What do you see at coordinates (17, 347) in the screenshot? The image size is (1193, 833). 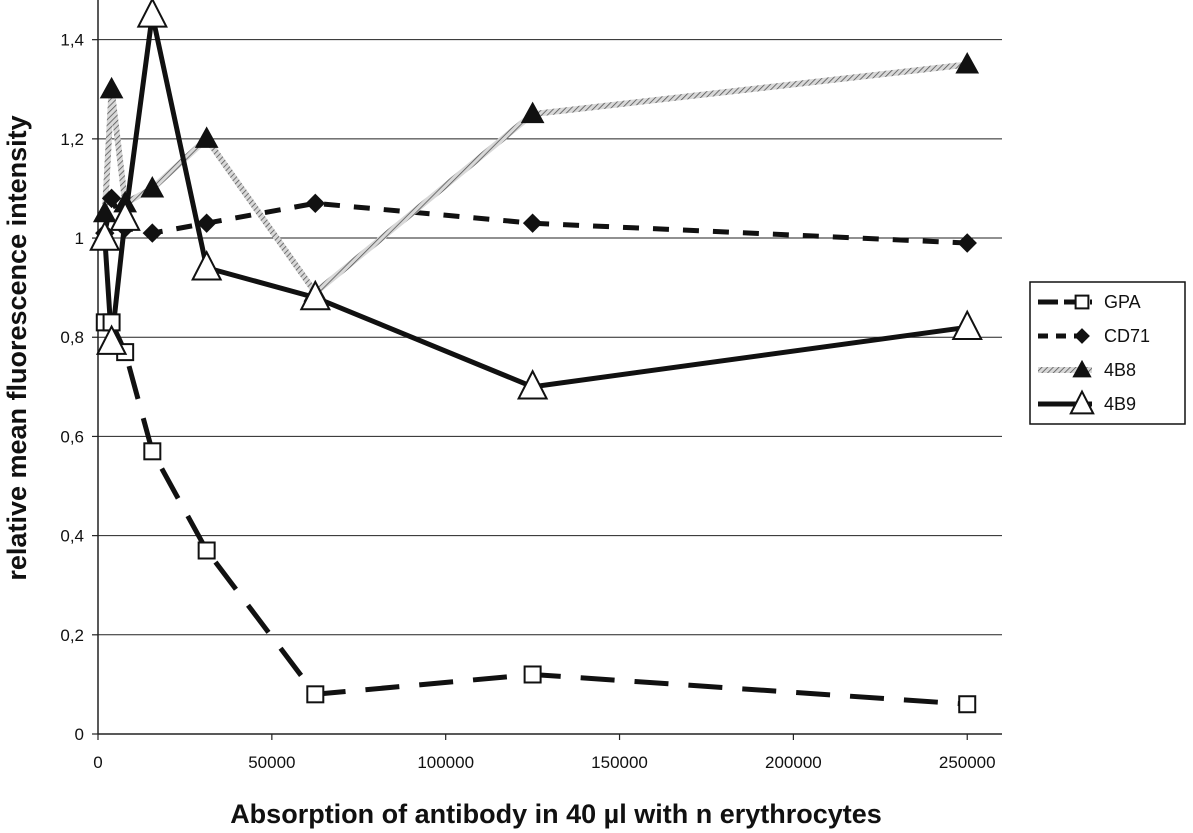 I see `y-axis-title: relative mean fluorescence intensity` at bounding box center [17, 347].